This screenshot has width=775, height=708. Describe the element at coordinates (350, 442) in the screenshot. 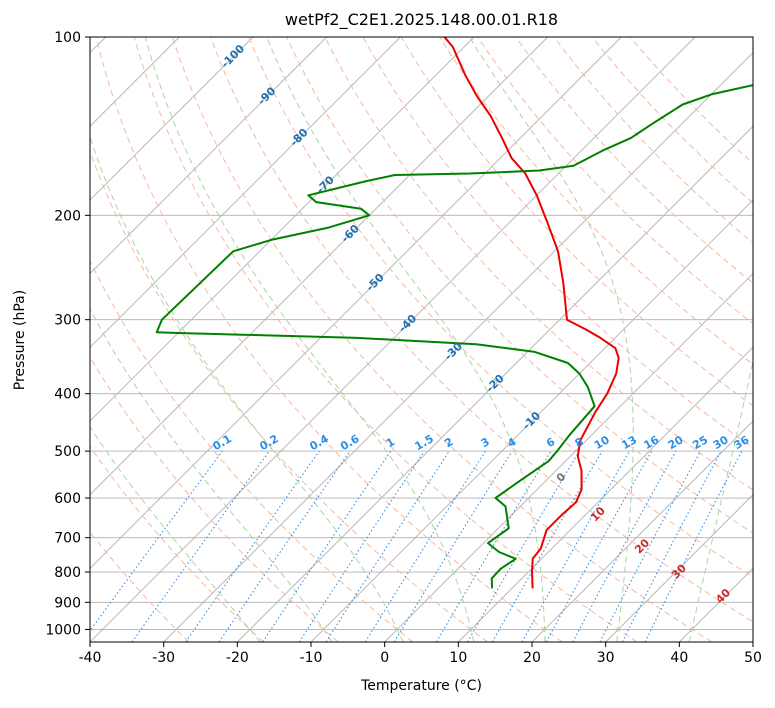

I see `mixing-ratio-label: 0.6` at that location.